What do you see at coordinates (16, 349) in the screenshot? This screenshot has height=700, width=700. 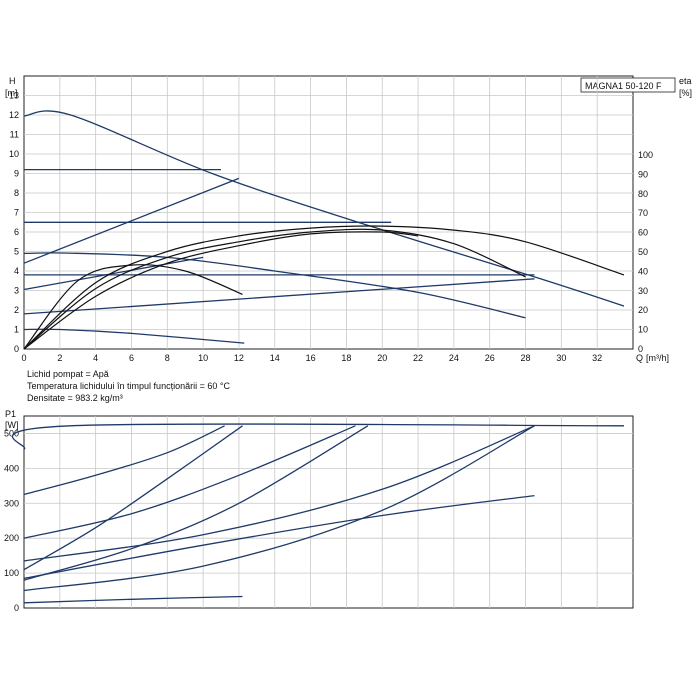 I see `y-tick-label: 0` at bounding box center [16, 349].